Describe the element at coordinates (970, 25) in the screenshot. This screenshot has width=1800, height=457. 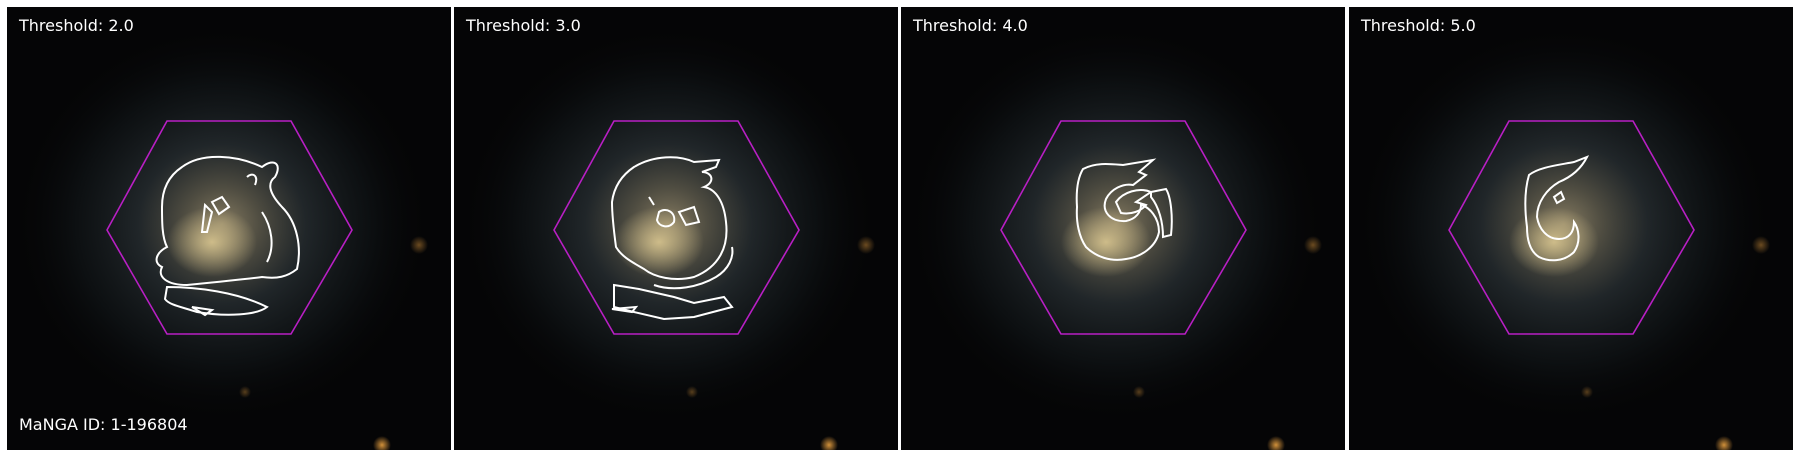
I see `panel-title: Threshold: 4.0` at that location.